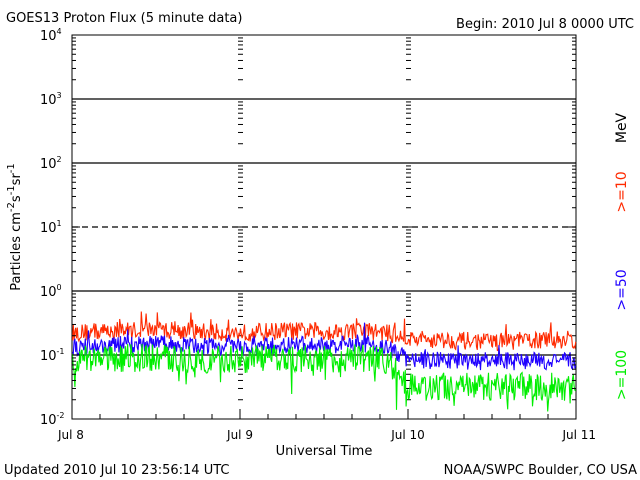 The width and height of the screenshot is (640, 480). Describe the element at coordinates (622, 256) in the screenshot. I see `legend: MeV >=10 >=50 >=100` at that location.